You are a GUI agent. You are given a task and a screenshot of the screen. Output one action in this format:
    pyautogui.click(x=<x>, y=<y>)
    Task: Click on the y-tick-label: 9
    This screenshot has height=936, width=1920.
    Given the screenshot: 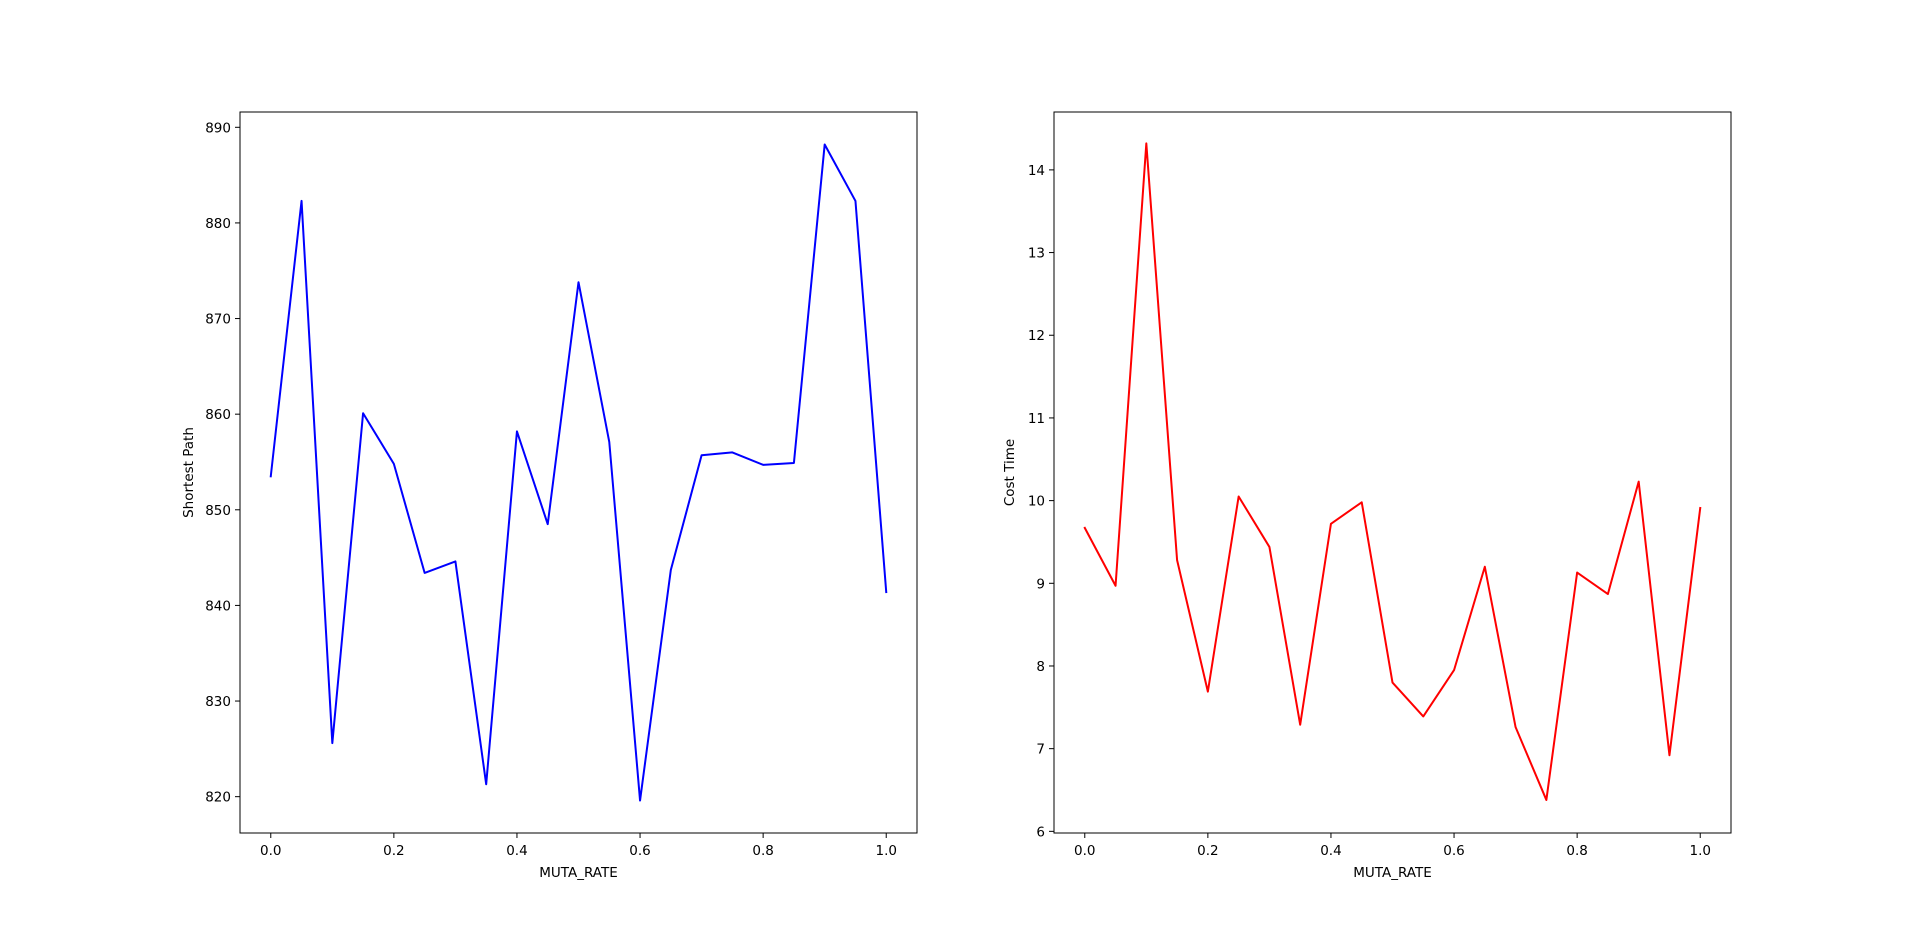 What is the action you would take?
    pyautogui.click(x=1040, y=584)
    